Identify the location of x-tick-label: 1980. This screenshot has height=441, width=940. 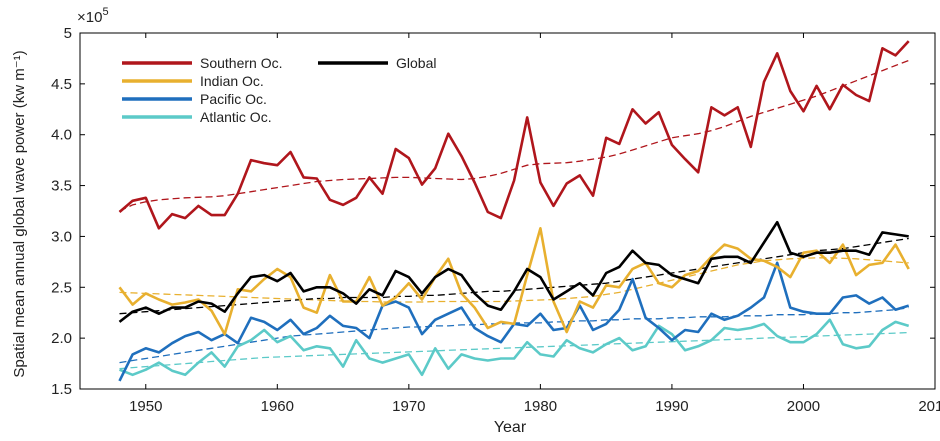
(540, 406).